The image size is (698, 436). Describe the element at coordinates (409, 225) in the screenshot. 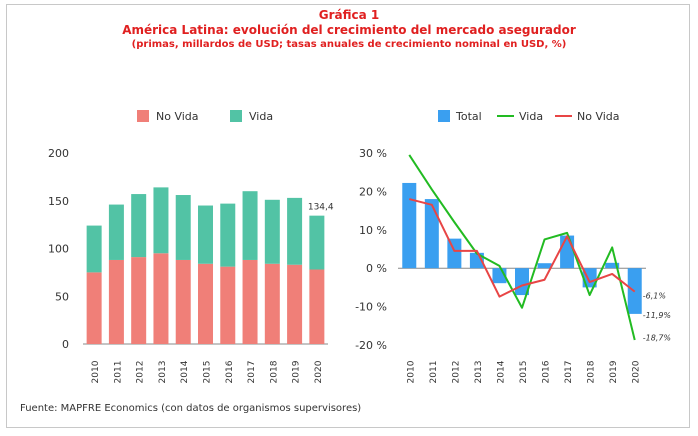

I see `bar-total-2010` at that location.